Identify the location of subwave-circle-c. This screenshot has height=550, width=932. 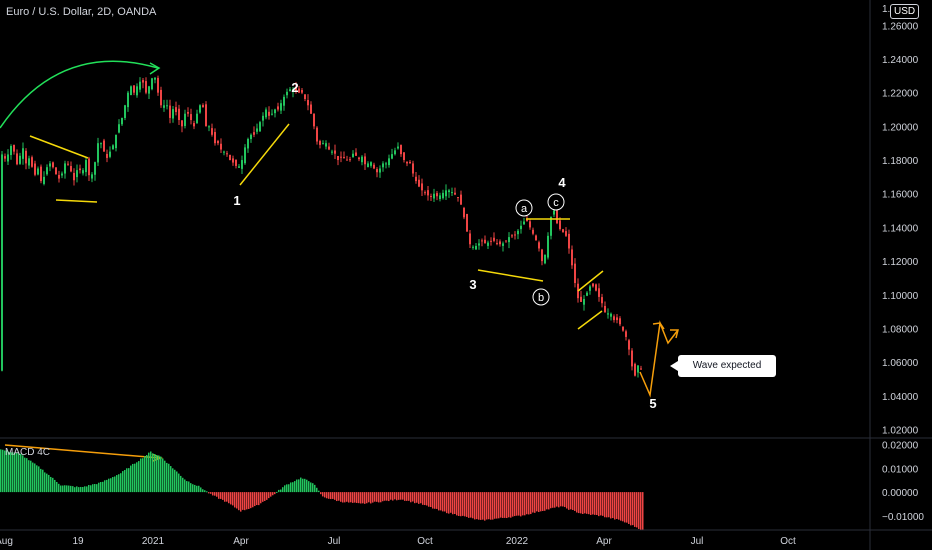
(556, 202).